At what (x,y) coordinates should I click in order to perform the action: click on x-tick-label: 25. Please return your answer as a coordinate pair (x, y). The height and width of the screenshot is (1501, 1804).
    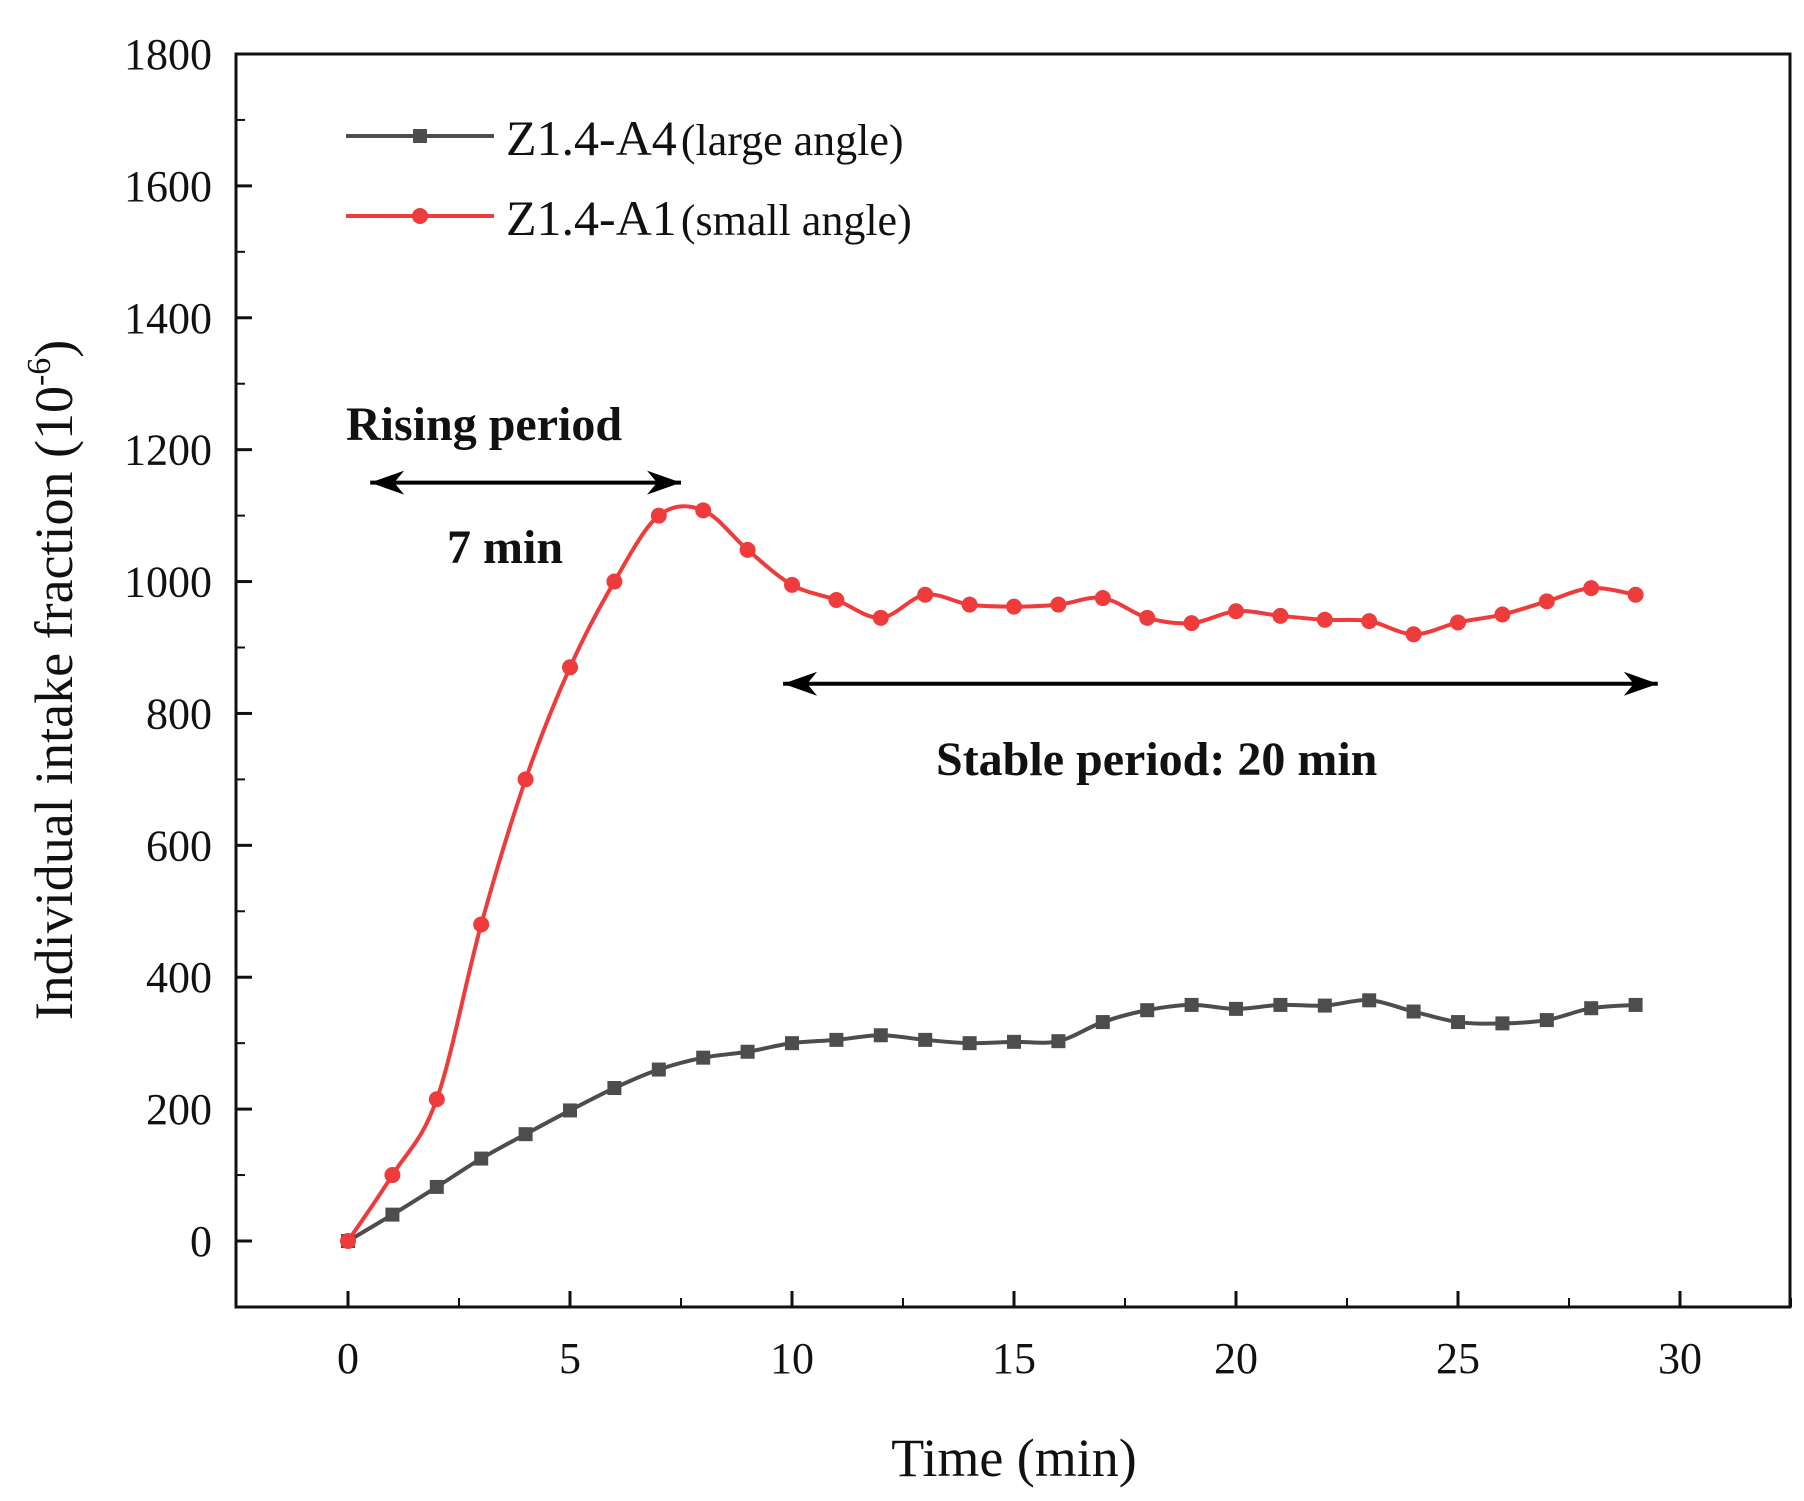
    Looking at the image, I should click on (1458, 1358).